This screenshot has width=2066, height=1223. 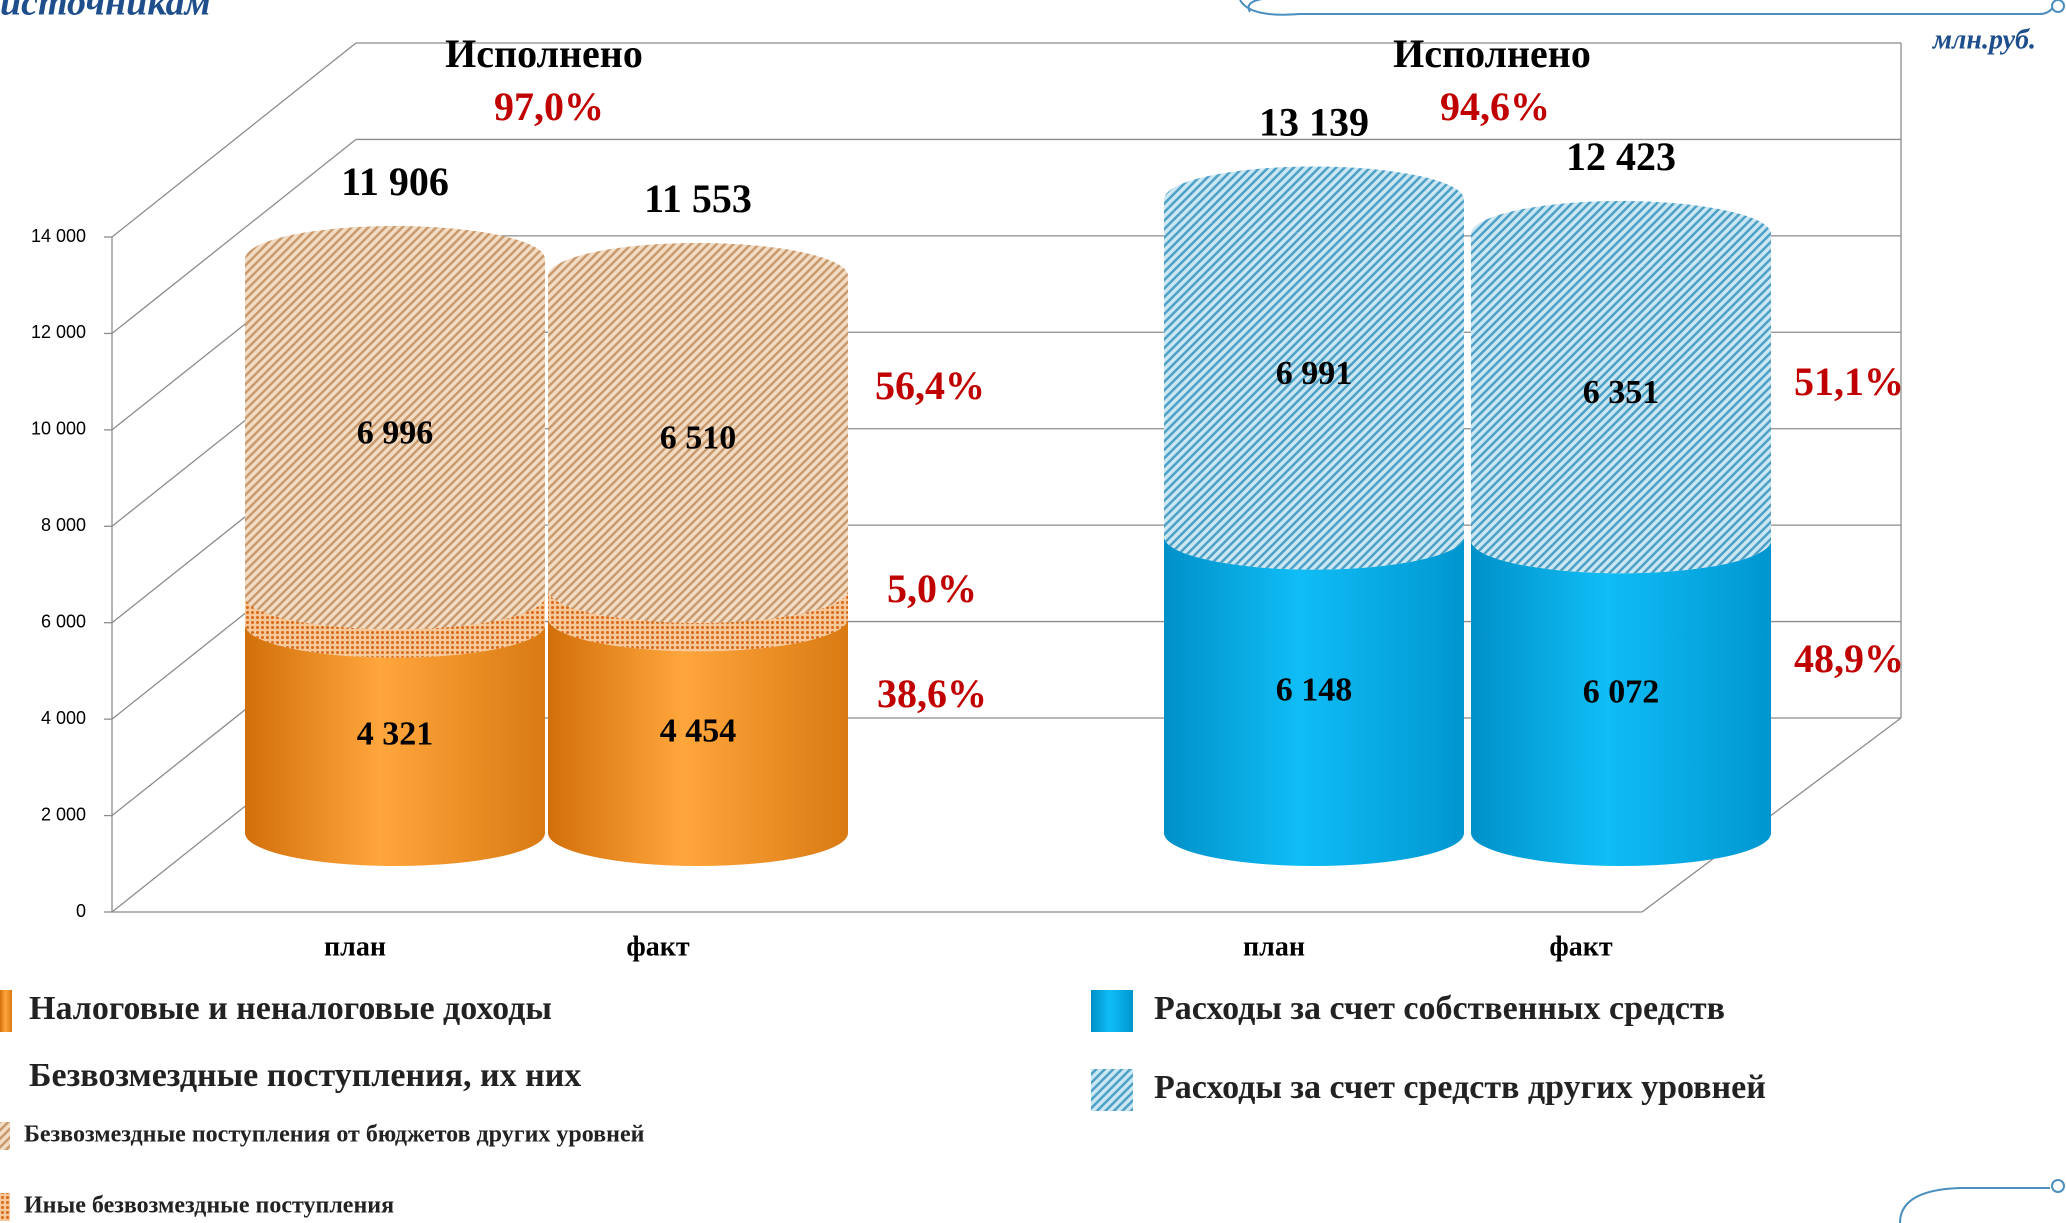 What do you see at coordinates (1849, 658) in the screenshot?
I see `annotation: 48,9%` at bounding box center [1849, 658].